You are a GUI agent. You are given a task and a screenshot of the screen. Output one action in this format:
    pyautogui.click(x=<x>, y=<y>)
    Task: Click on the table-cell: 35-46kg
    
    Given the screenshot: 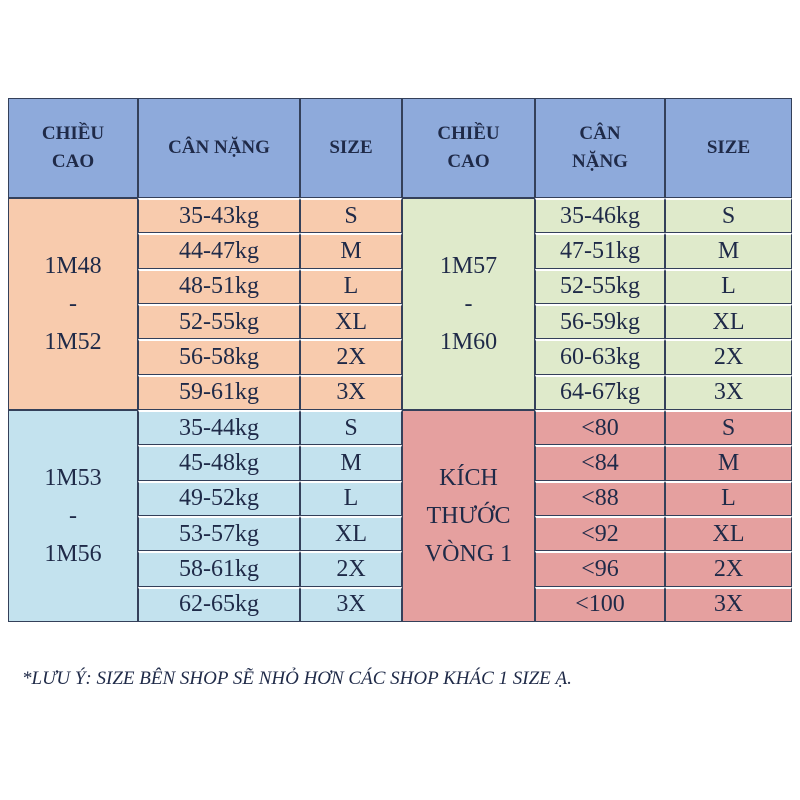 What is the action you would take?
    pyautogui.click(x=600, y=216)
    